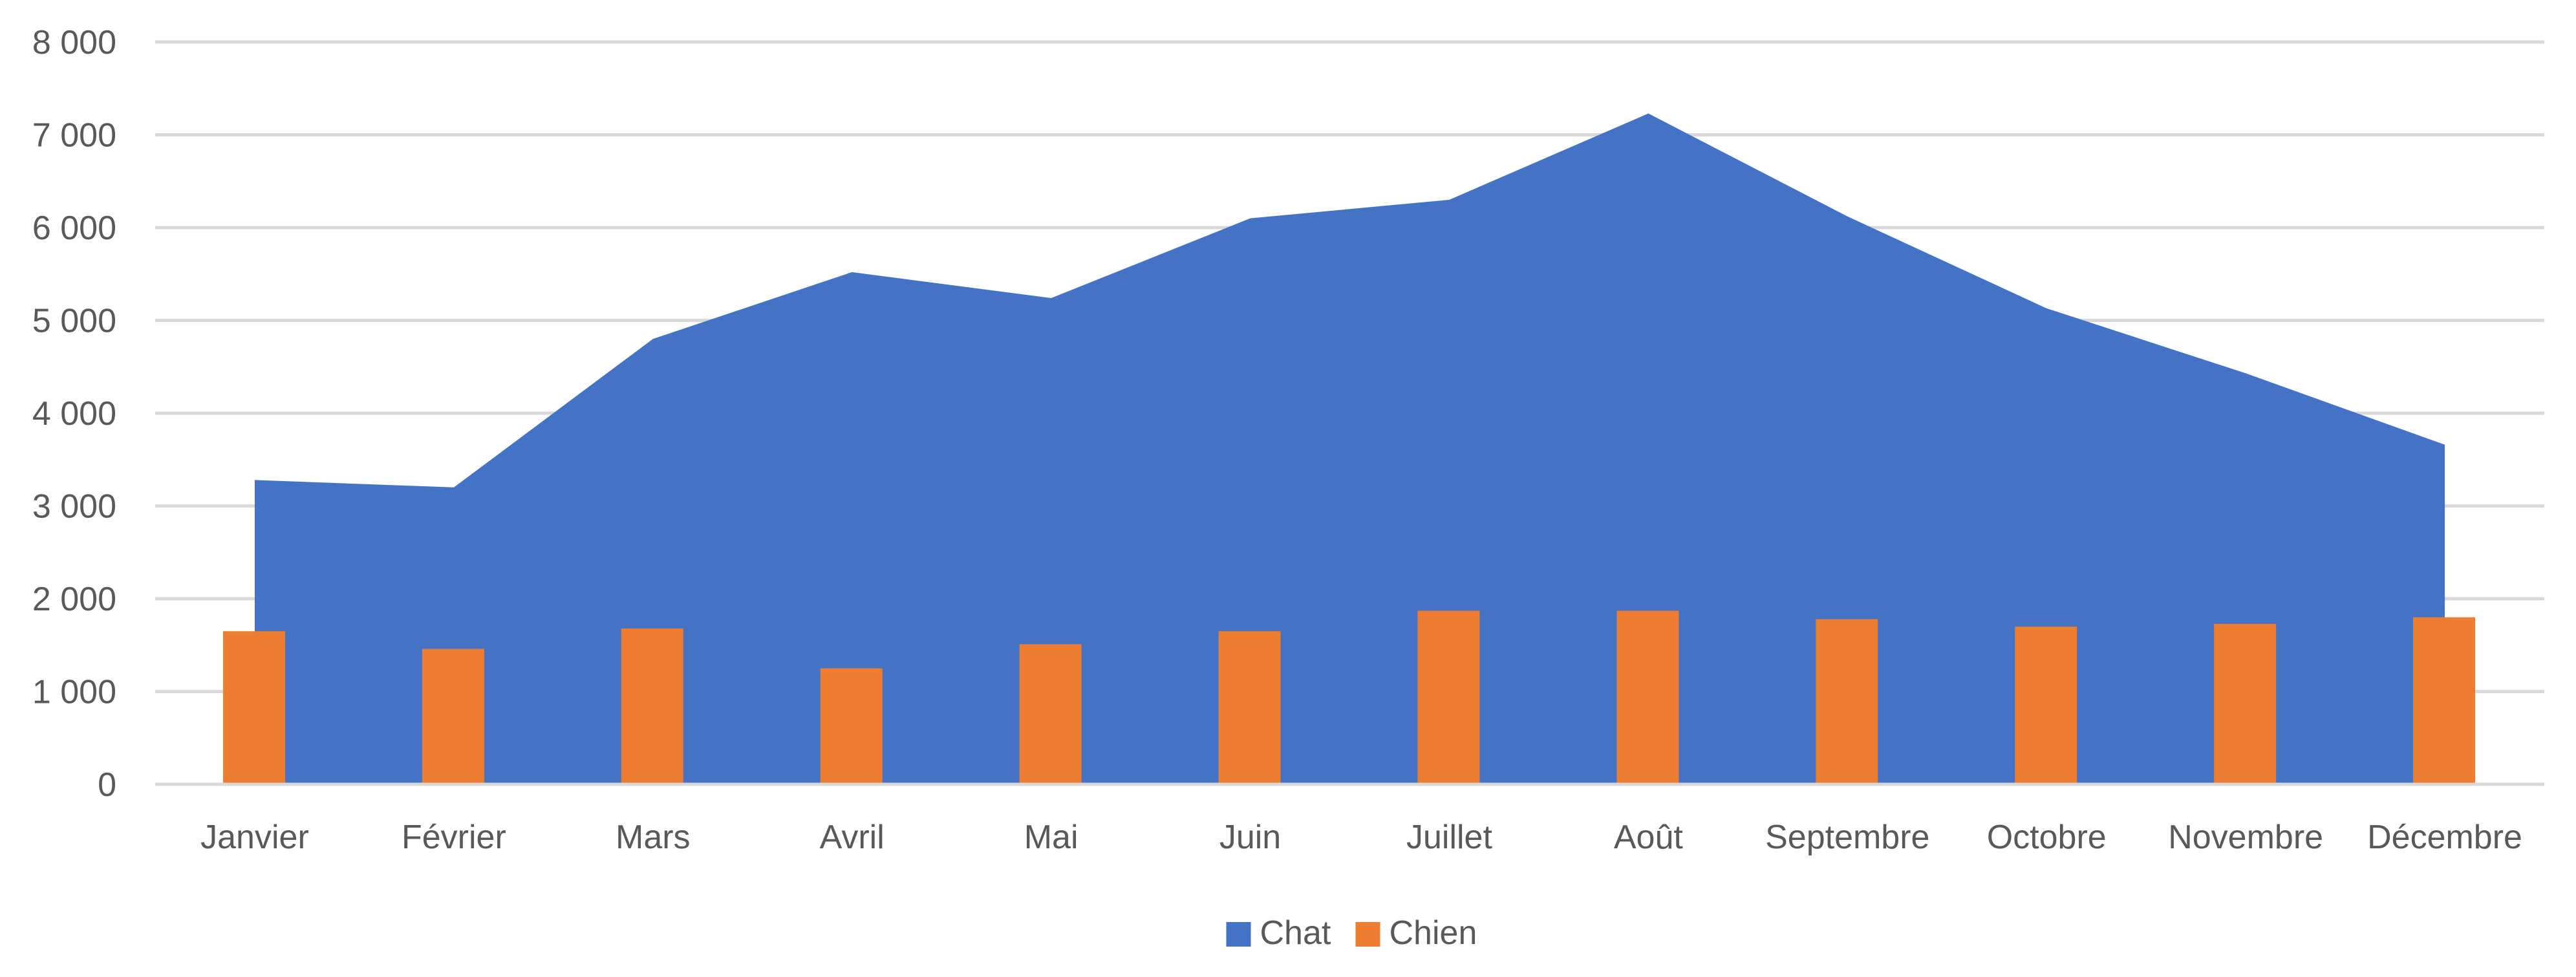 This screenshot has width=2576, height=977. What do you see at coordinates (74, 507) in the screenshot?
I see `y-tick-label: 3 000` at bounding box center [74, 507].